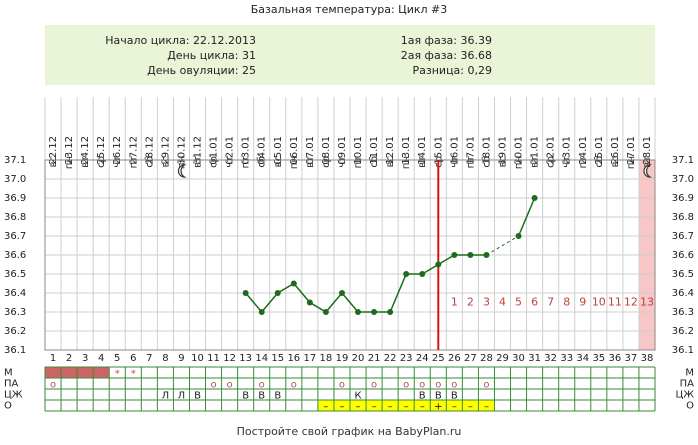  What do you see at coordinates (518, 358) in the screenshot?
I see `x-tick-label: 30` at bounding box center [518, 358].